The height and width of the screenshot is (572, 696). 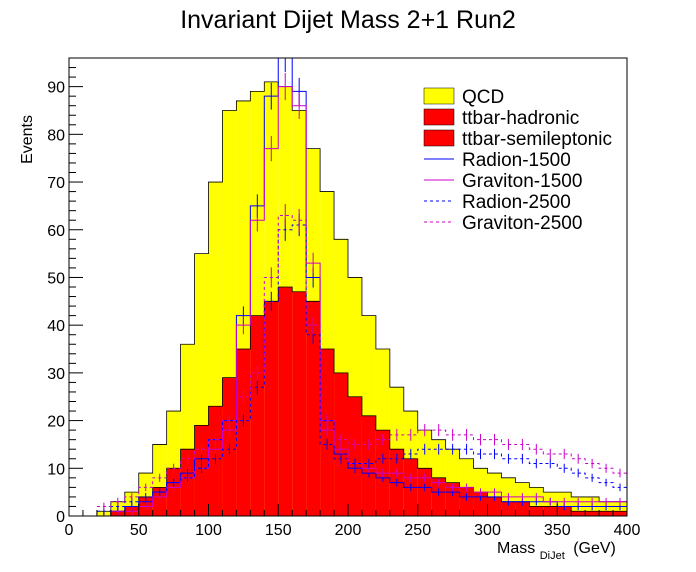 What do you see at coordinates (69, 530) in the screenshot?
I see `x-tick-label: 0` at bounding box center [69, 530].